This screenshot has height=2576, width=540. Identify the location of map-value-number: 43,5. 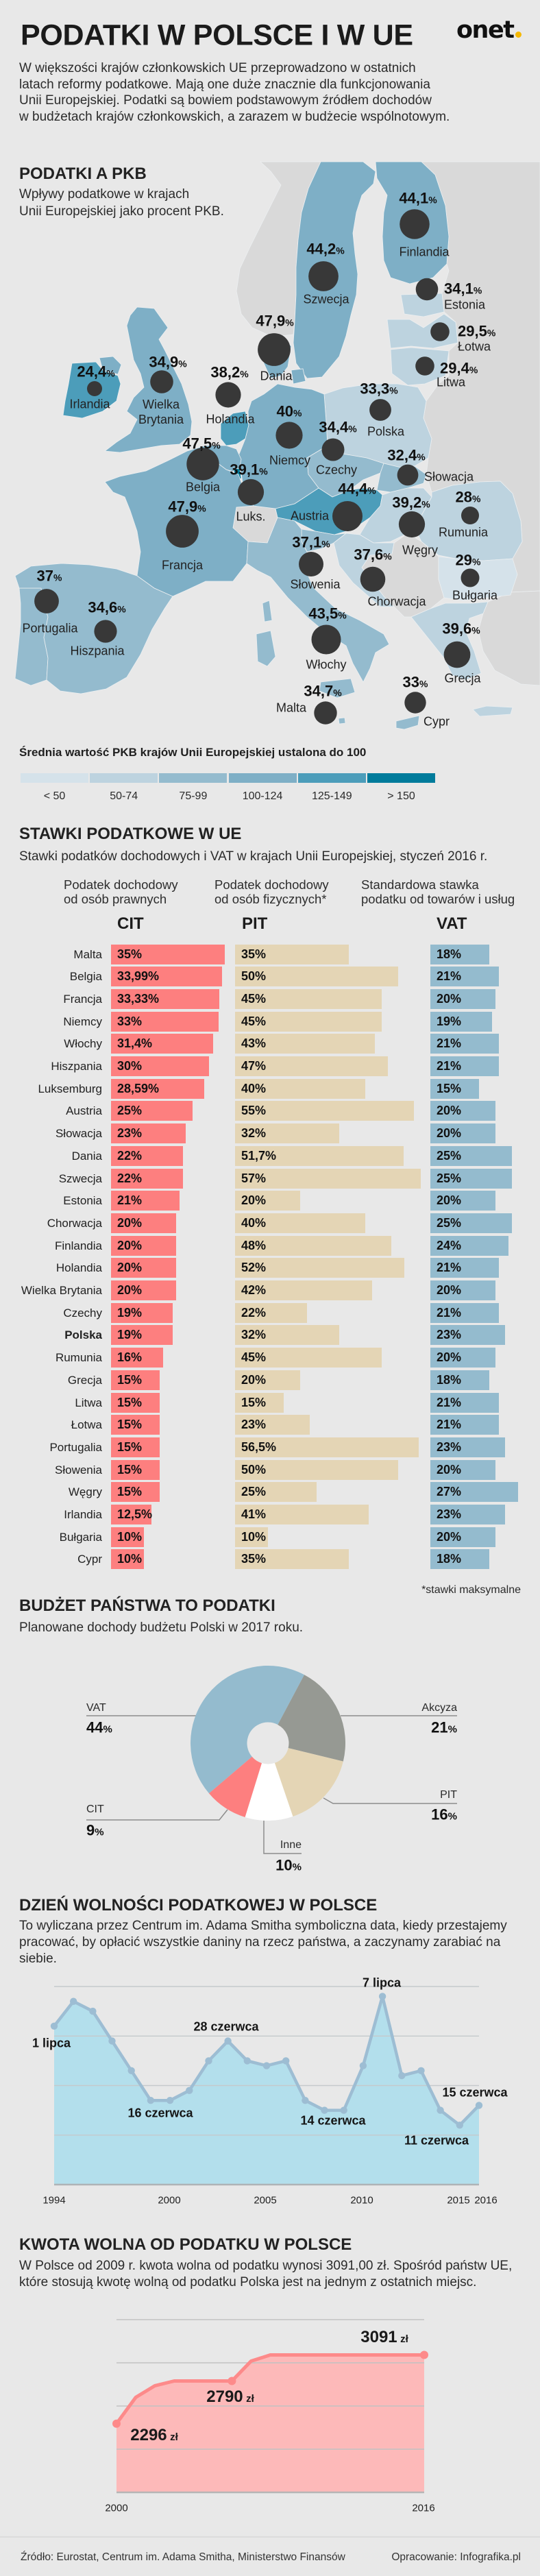
(323, 613).